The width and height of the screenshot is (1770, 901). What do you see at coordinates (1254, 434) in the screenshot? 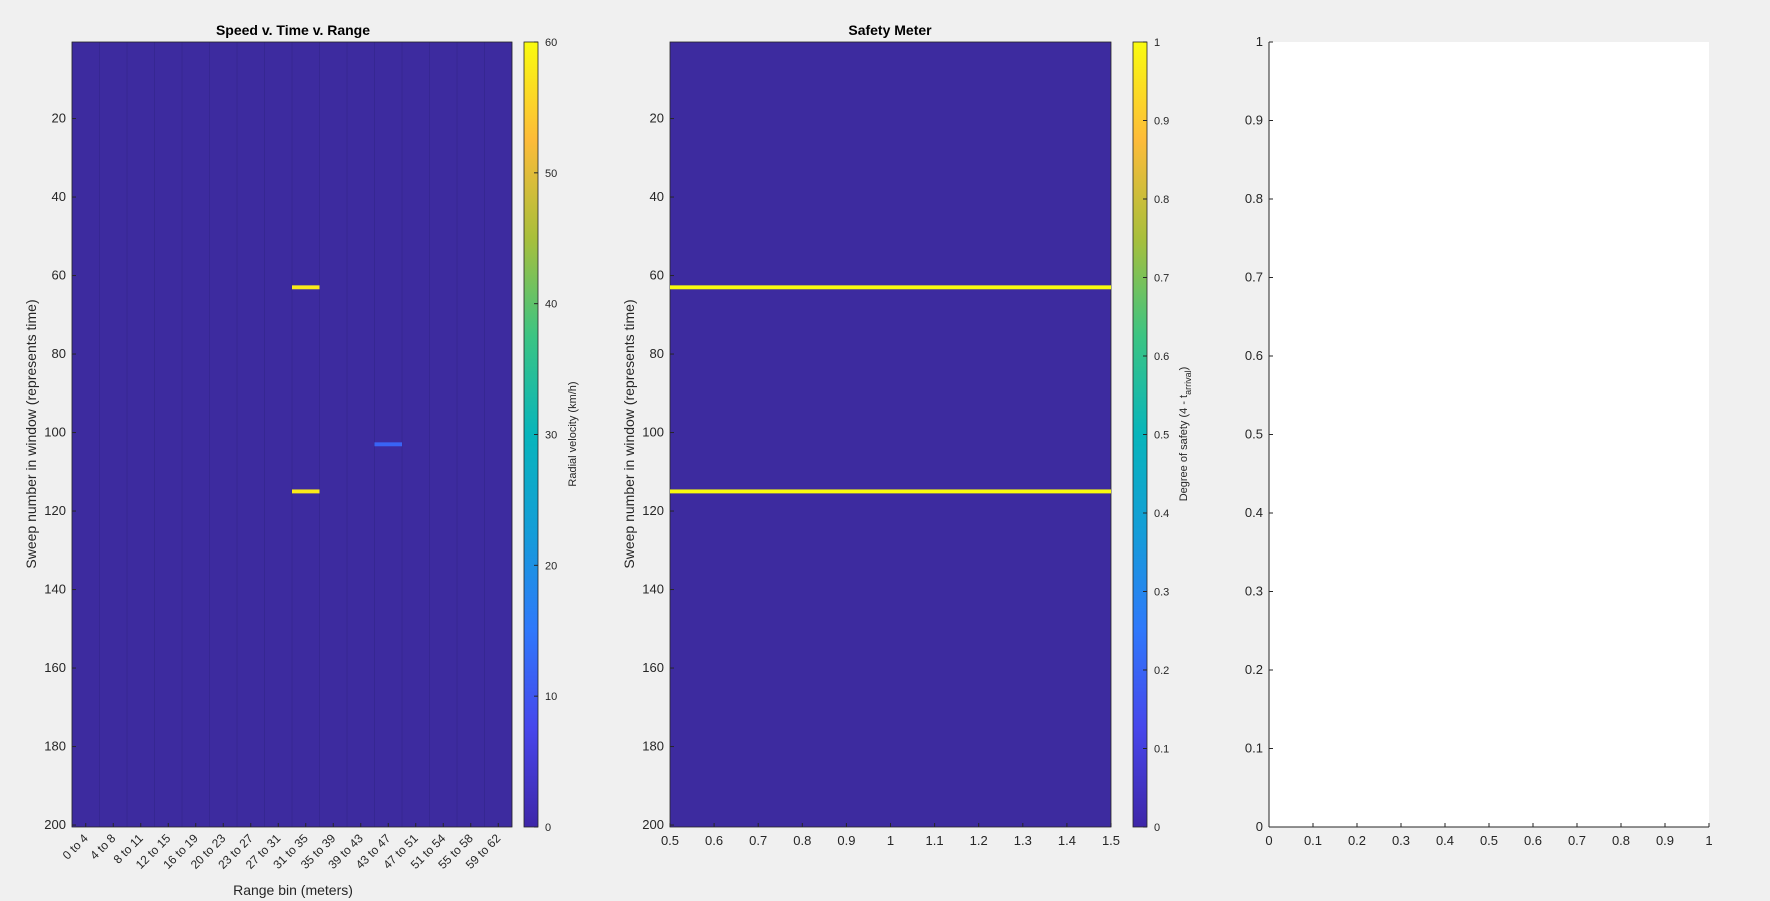
I see `y-tick-label: 0.5` at bounding box center [1254, 434].